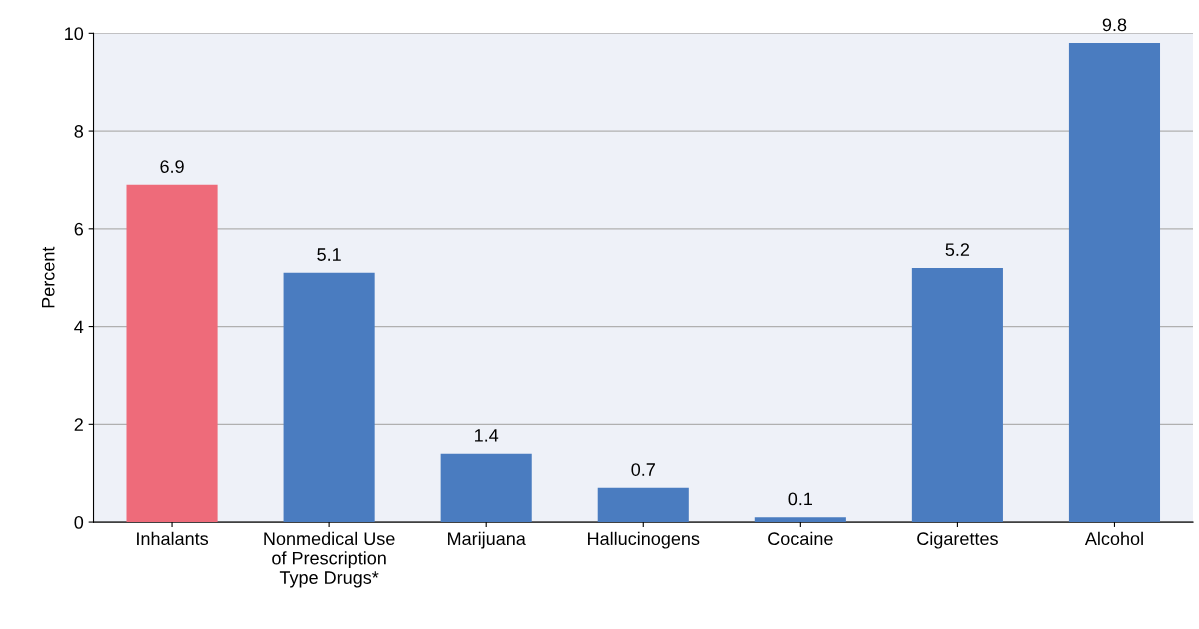  I want to click on x-tick-label: Nonmedical Use of Prescription Type Drugs*, so click(329, 559).